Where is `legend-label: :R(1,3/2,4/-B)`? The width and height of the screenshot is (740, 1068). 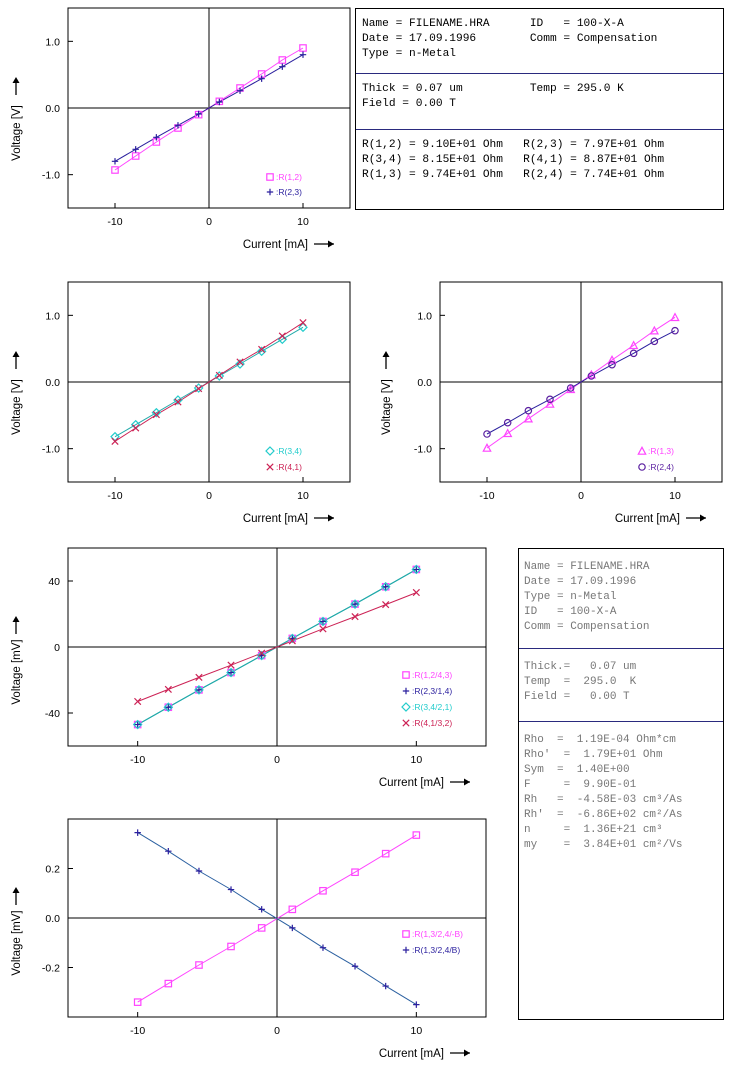 legend-label: :R(1,3/2,4/-B) is located at coordinates (437, 934).